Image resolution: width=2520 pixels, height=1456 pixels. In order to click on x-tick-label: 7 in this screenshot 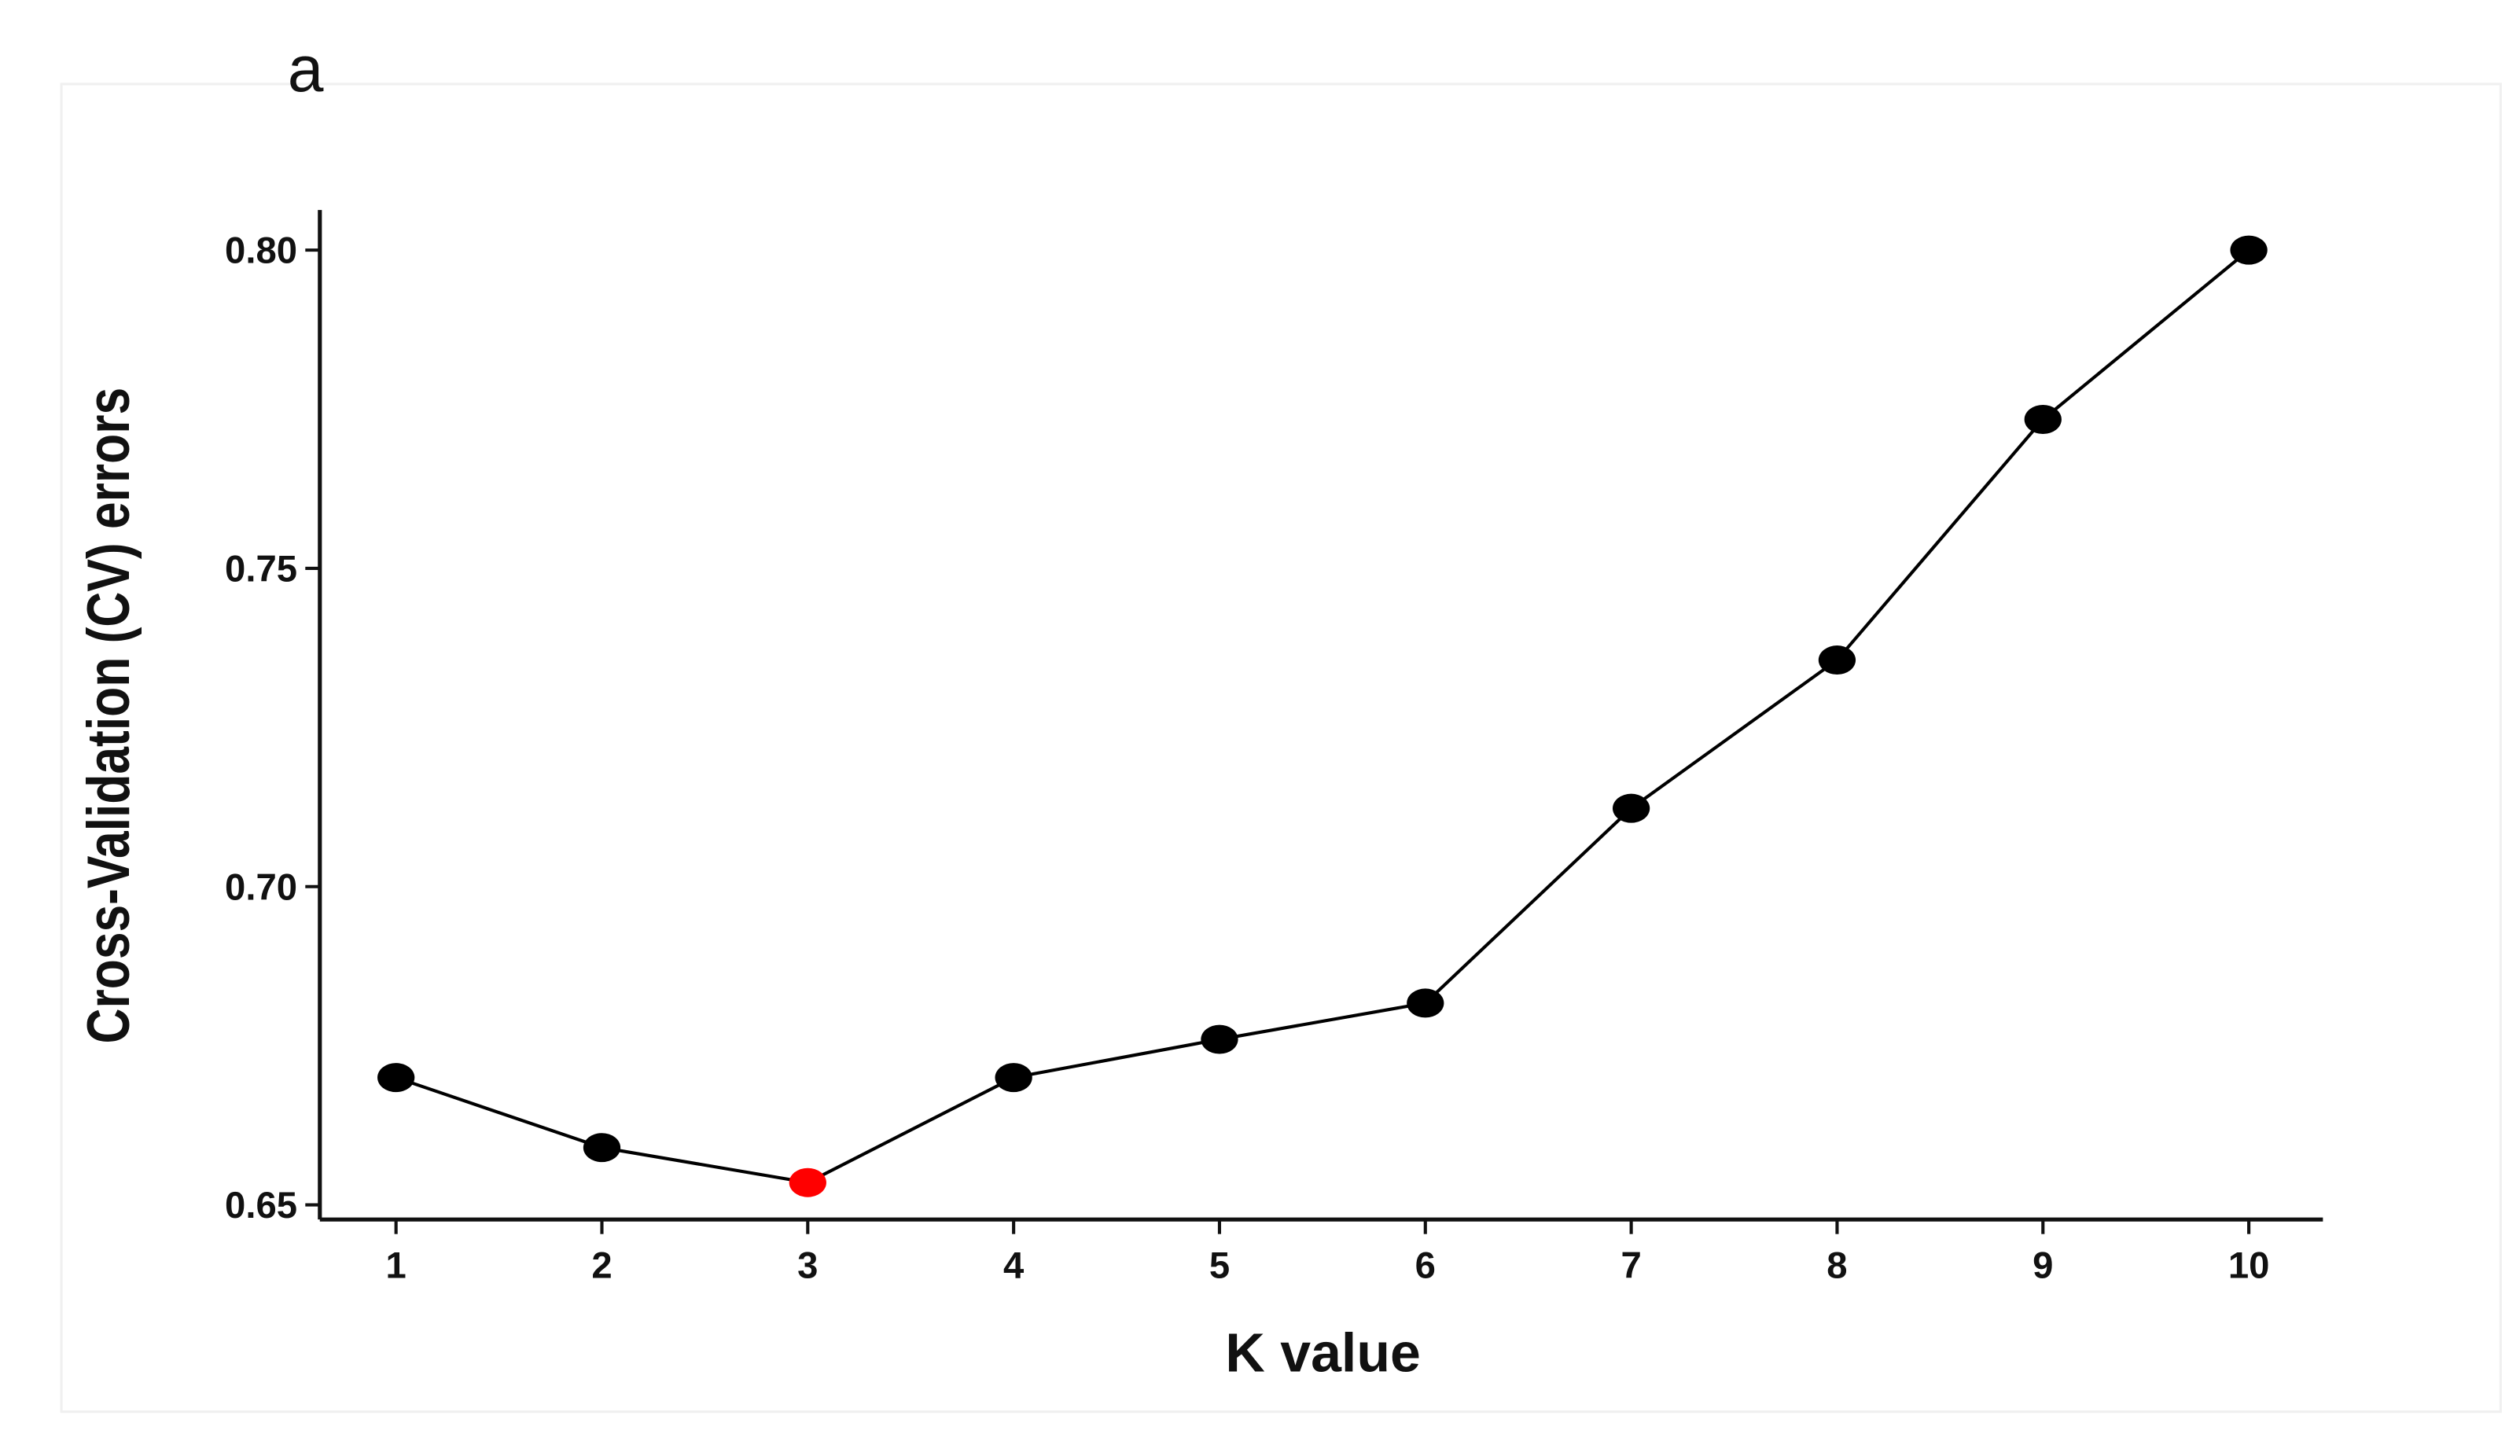, I will do `click(1631, 1265)`.